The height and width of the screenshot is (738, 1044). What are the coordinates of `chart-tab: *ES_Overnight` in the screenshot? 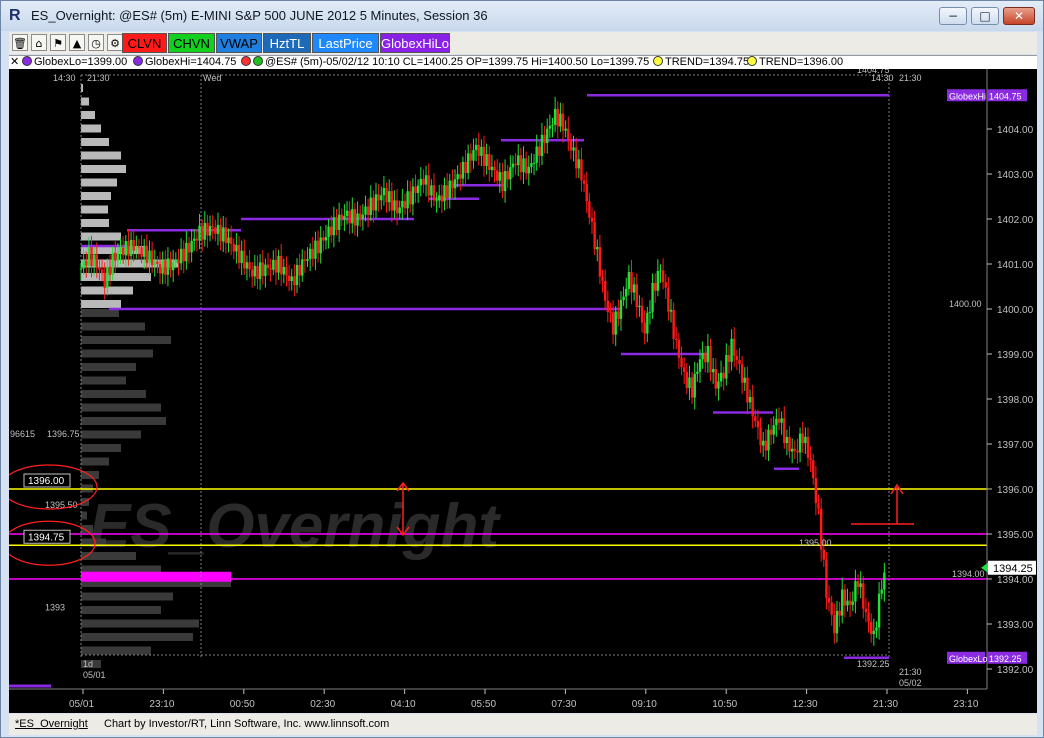 It's located at (51, 724).